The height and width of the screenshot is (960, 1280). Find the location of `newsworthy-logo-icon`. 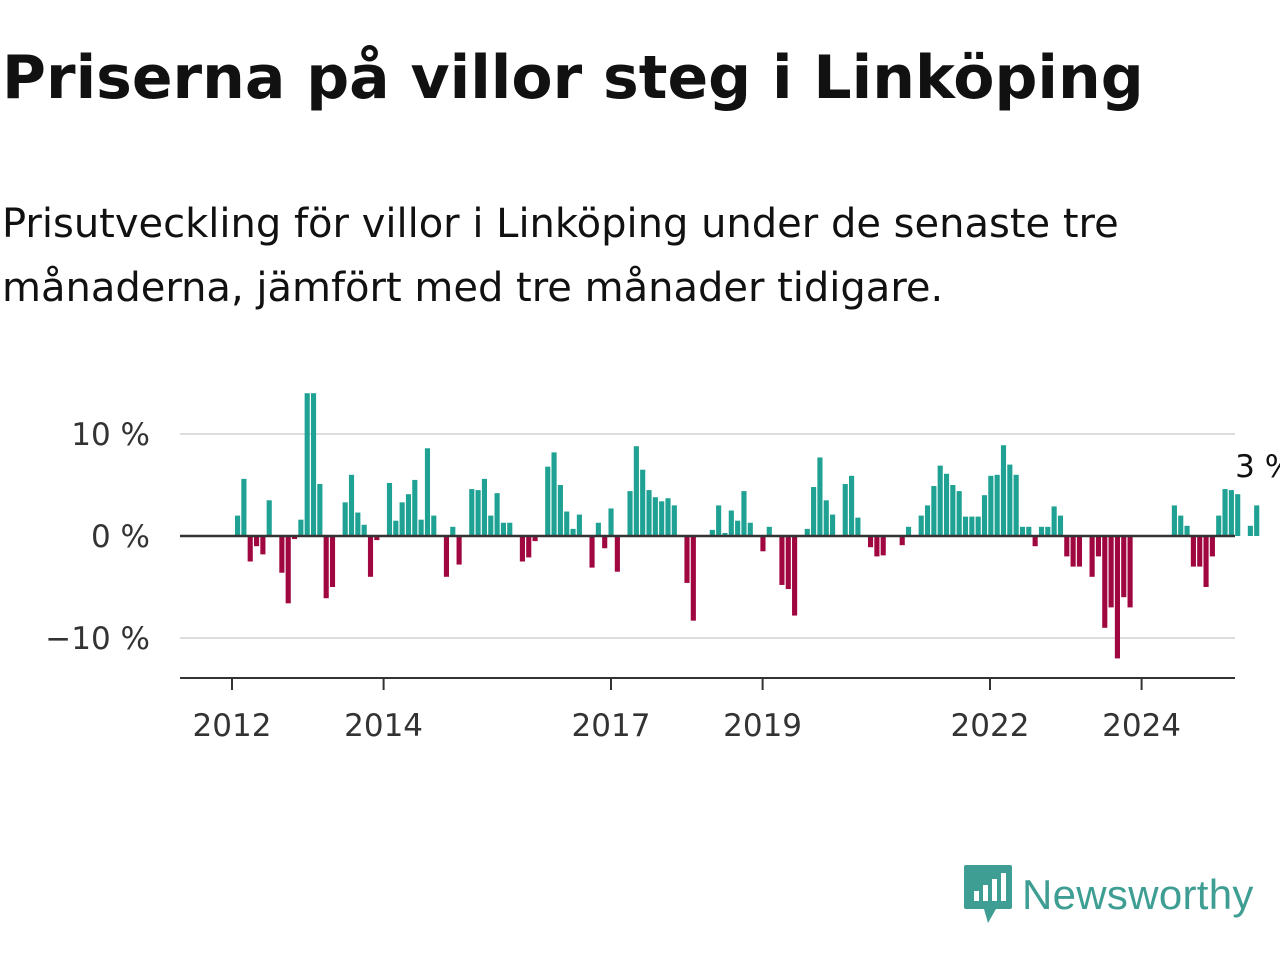

newsworthy-logo-icon is located at coordinates (988, 894).